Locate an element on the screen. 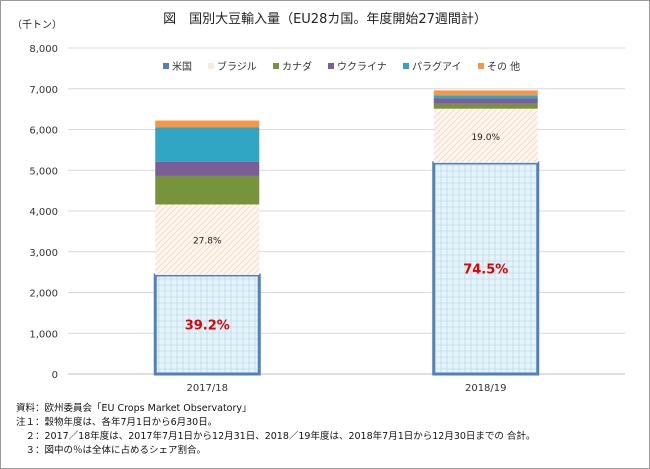 This screenshot has height=469, width=650. y-tick-label: 8,000 is located at coordinates (43, 49).